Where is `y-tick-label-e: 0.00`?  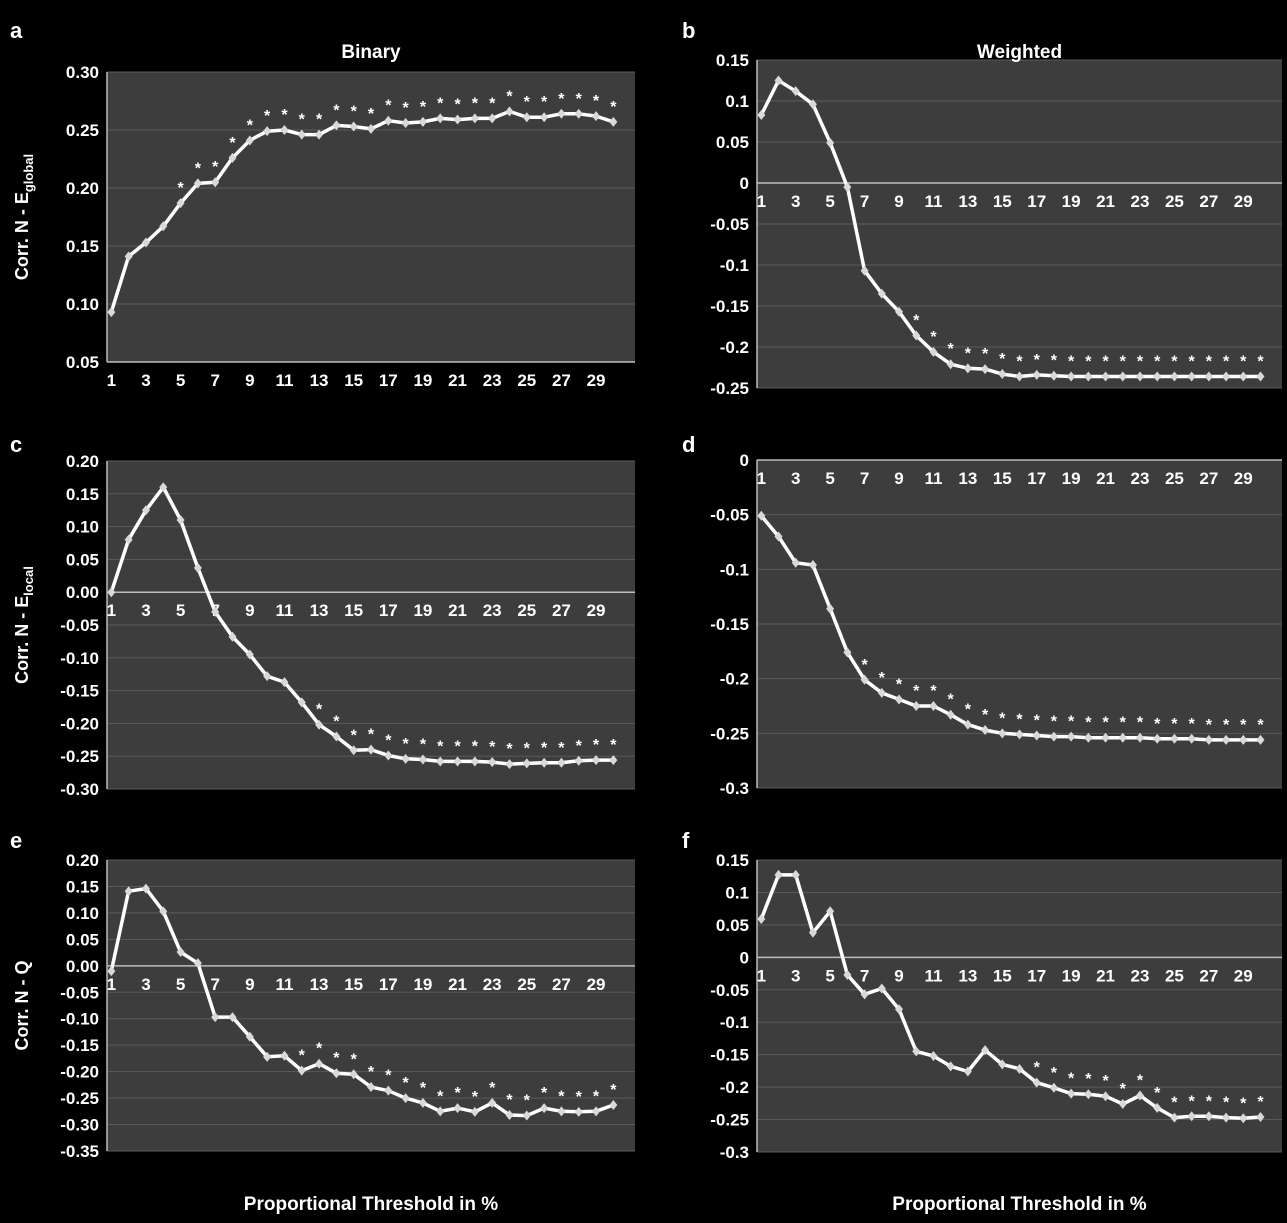 y-tick-label-e: 0.00 is located at coordinates (82, 966).